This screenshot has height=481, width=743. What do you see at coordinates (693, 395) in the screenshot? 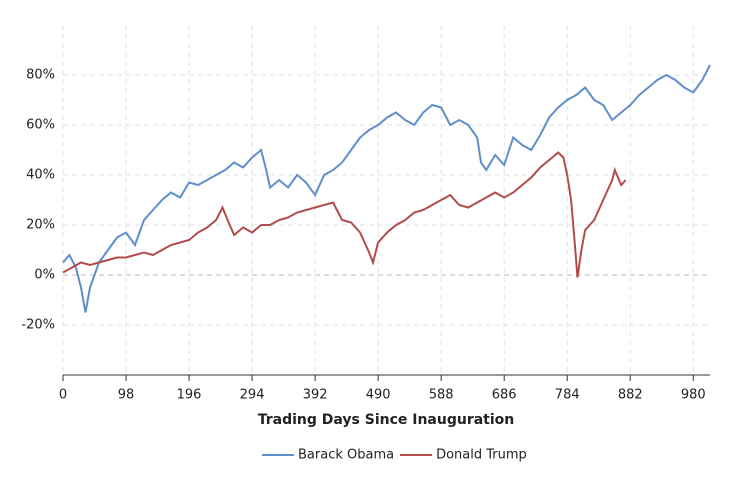
I see `x-tick-label: 980` at bounding box center [693, 395].